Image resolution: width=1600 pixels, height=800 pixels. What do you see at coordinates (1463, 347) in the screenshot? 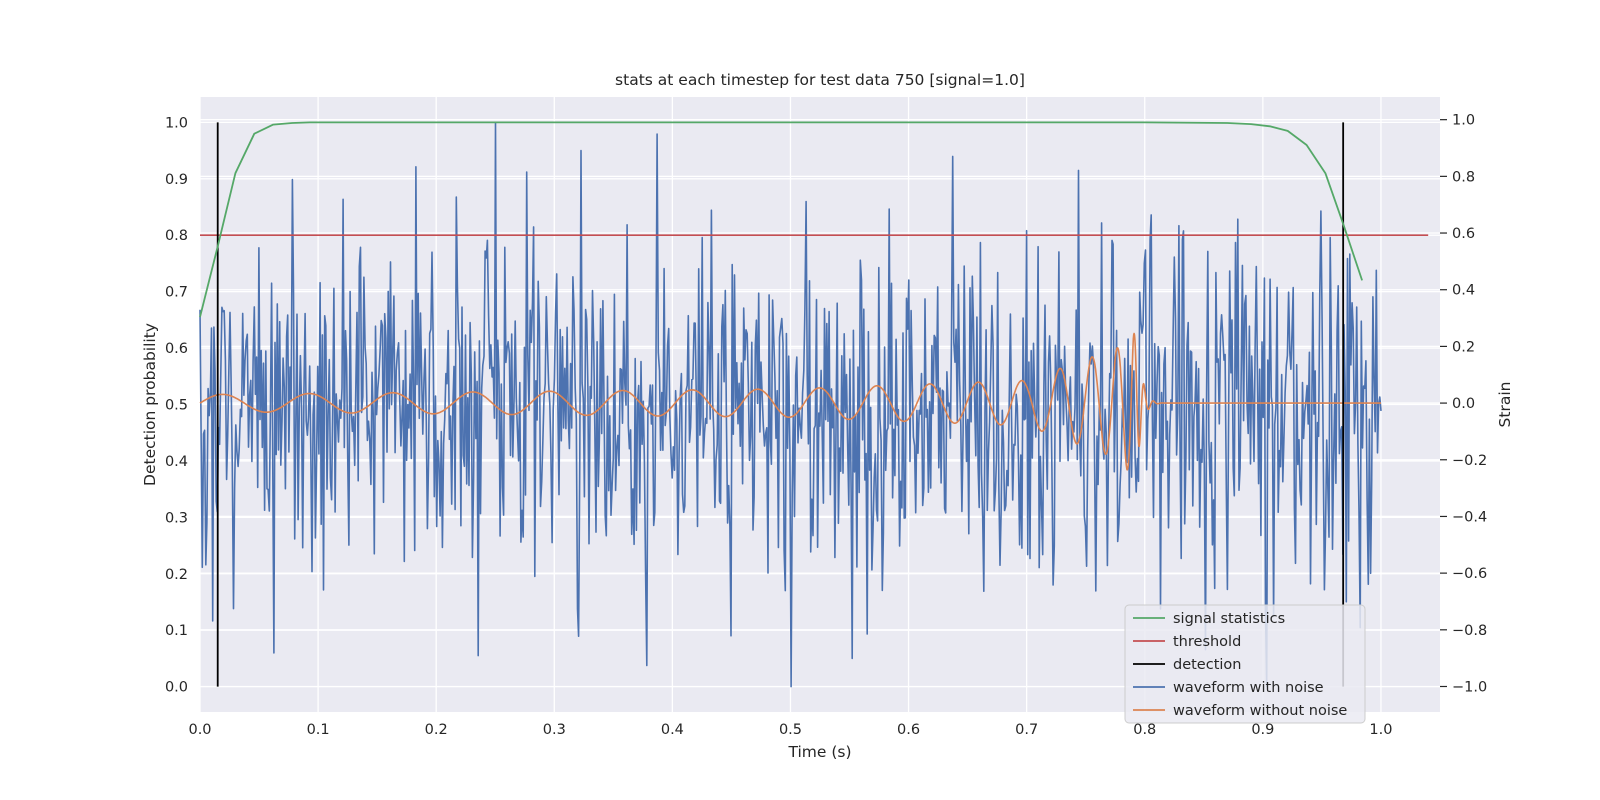
I see `y2-tick-label: 0.2` at bounding box center [1463, 347].